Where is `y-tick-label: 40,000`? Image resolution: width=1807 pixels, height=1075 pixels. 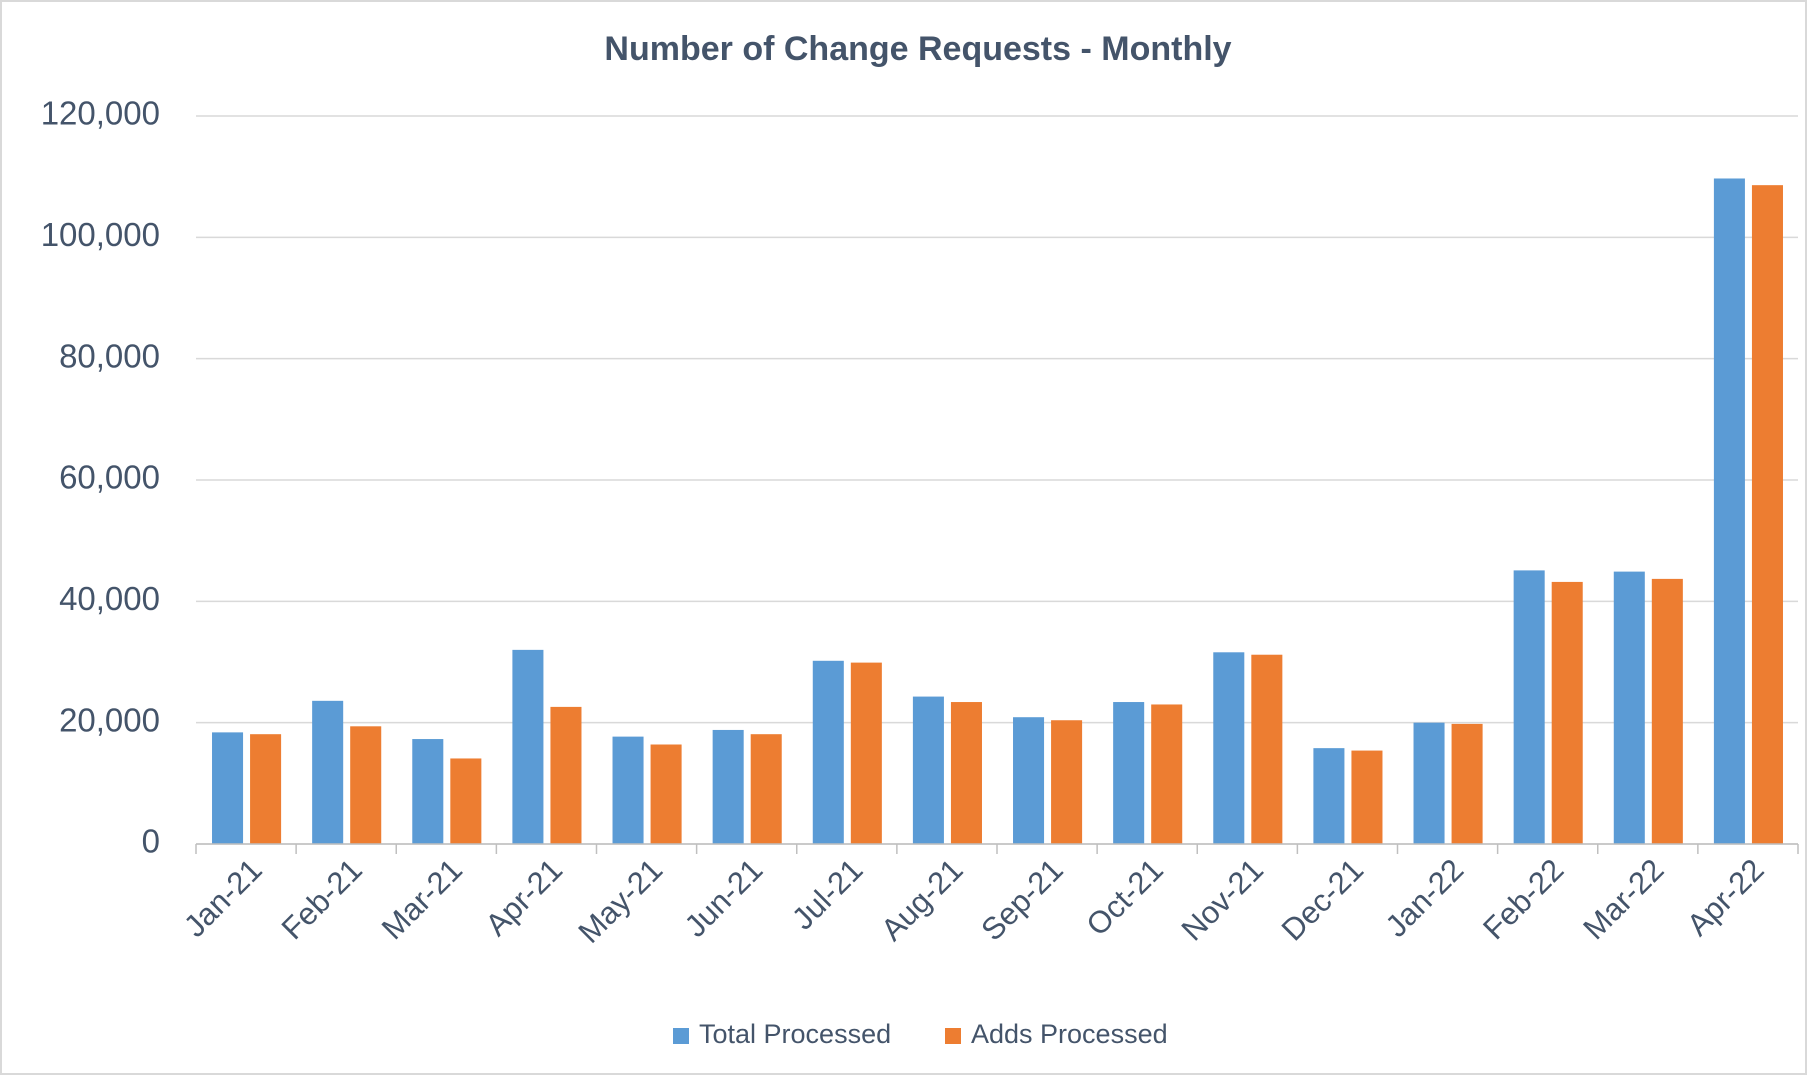 y-tick-label: 40,000 is located at coordinates (109, 598).